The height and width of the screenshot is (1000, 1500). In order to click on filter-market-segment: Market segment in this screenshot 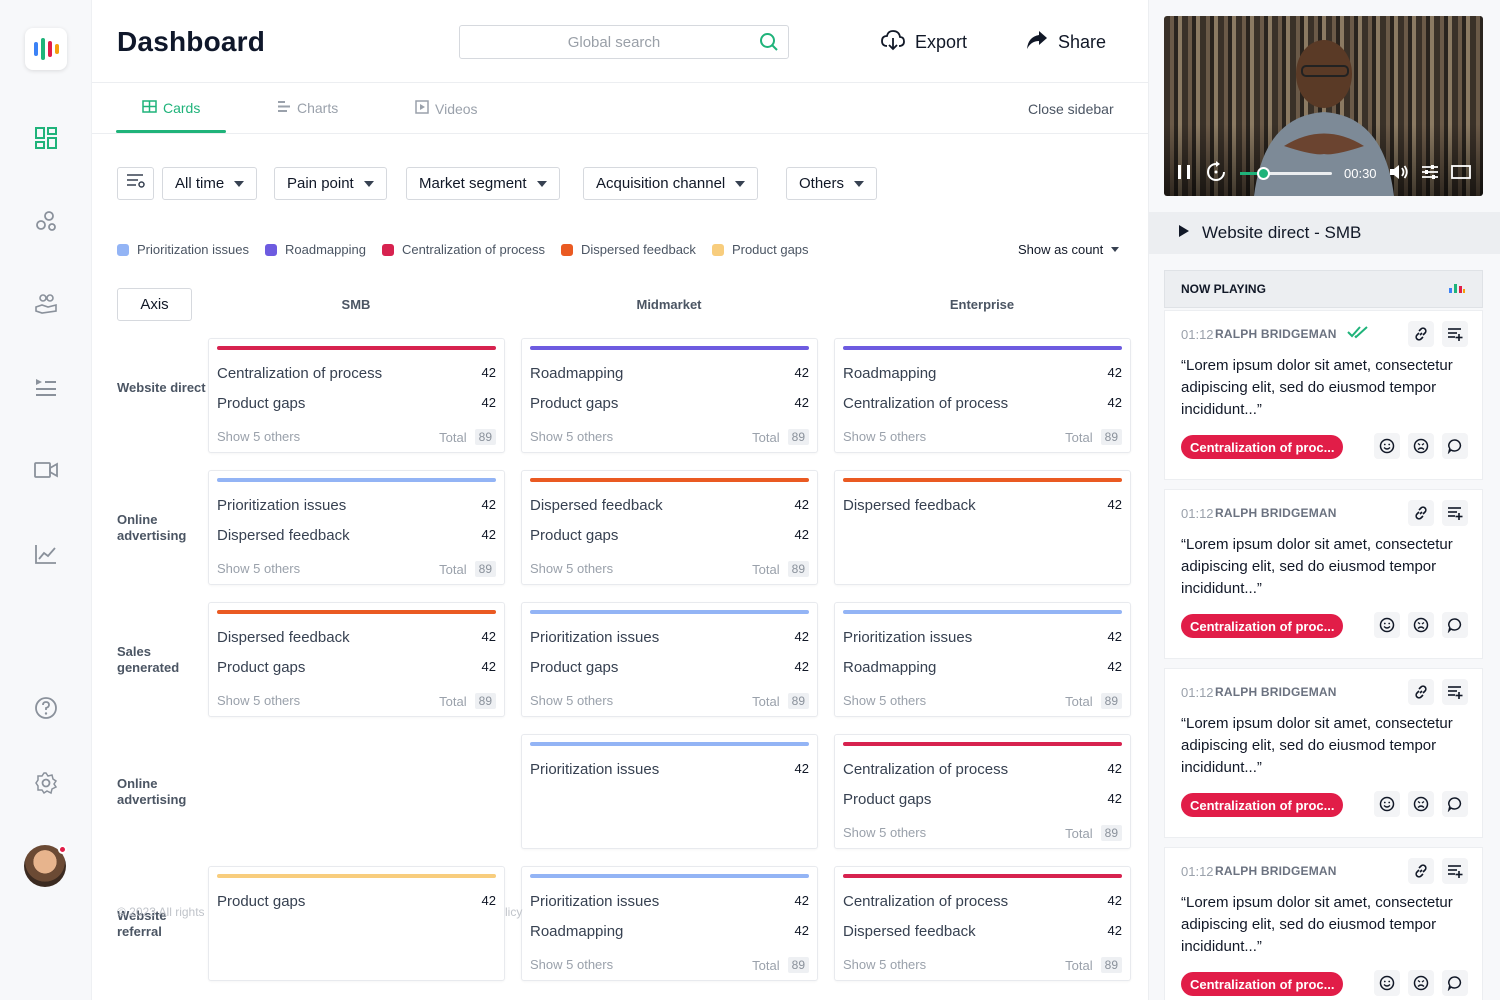, I will do `click(483, 183)`.